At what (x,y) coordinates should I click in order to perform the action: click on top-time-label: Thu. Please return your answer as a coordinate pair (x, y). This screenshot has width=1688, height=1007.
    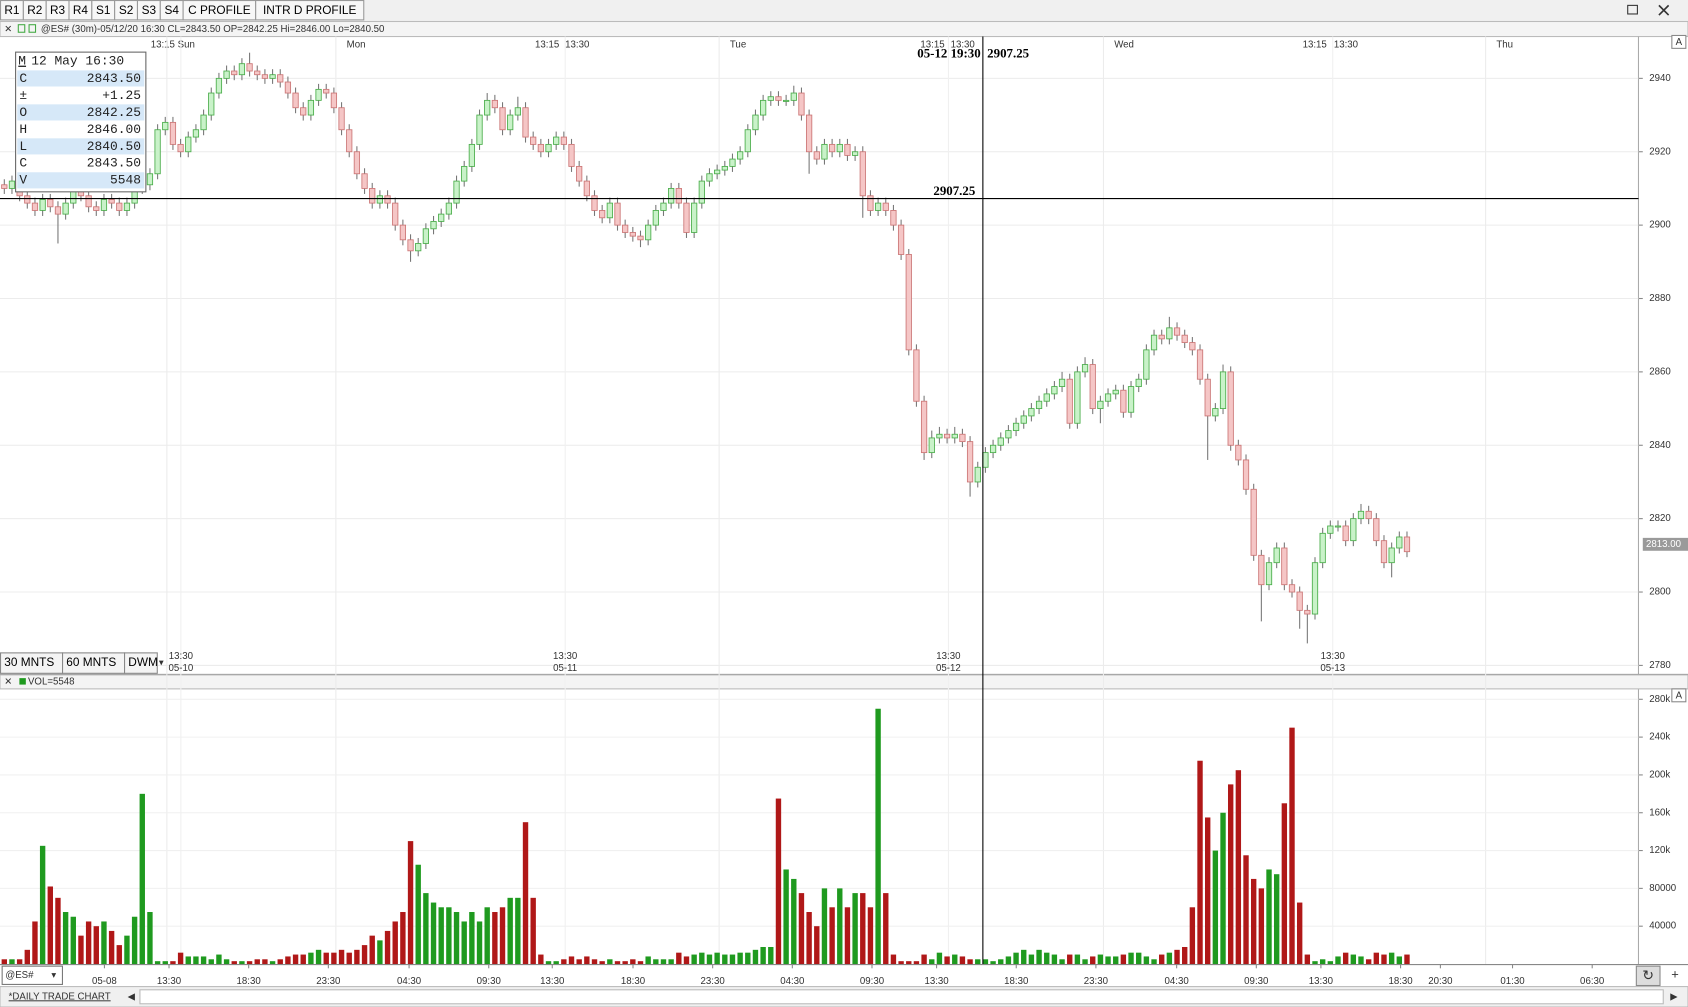
    Looking at the image, I should click on (1504, 45).